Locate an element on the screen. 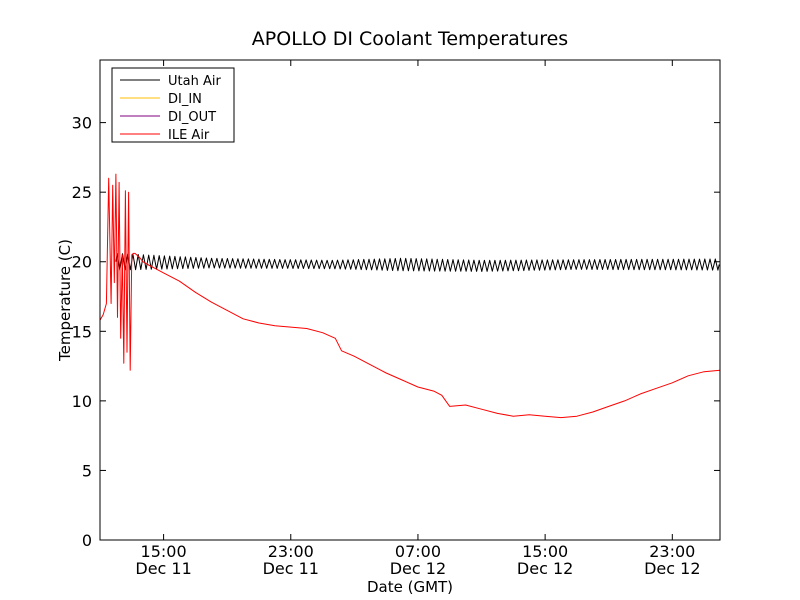  y-axis-label: Temperature (C) is located at coordinates (65, 300).